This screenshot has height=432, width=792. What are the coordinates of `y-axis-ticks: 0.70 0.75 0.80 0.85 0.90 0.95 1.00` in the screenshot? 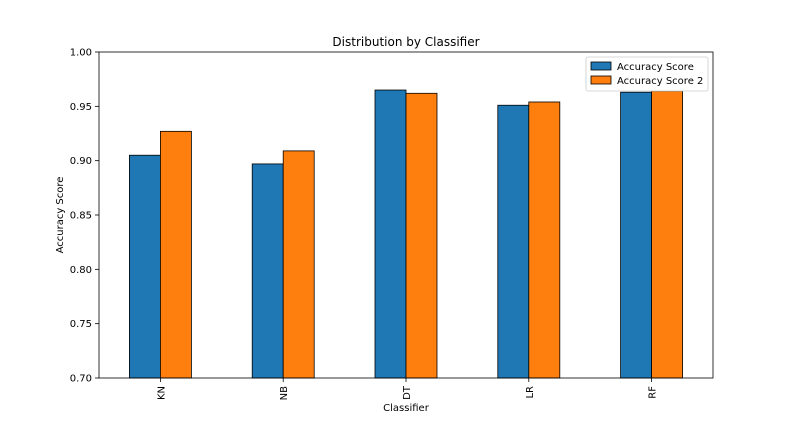 It's located at (84, 216).